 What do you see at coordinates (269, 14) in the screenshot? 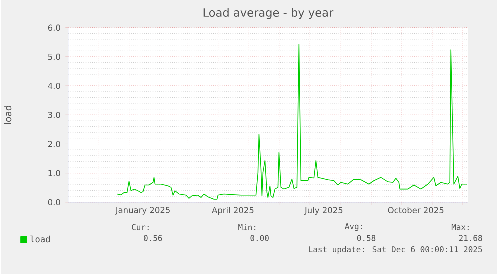
I see `chart-title: Load average - by year` at bounding box center [269, 14].